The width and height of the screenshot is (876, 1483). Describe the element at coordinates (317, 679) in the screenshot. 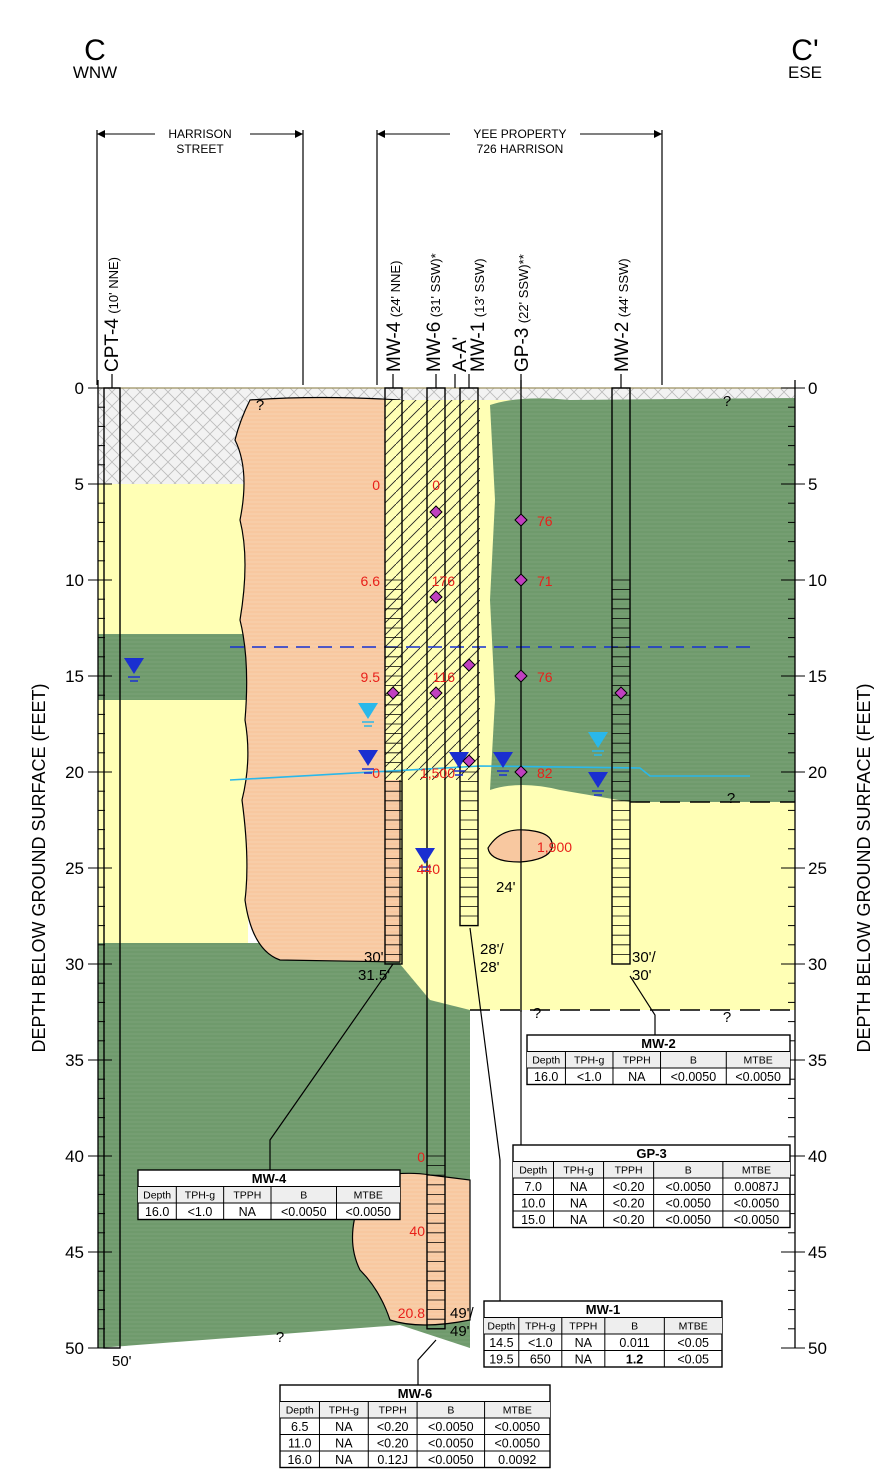

I see `fill-sand-lens` at that location.